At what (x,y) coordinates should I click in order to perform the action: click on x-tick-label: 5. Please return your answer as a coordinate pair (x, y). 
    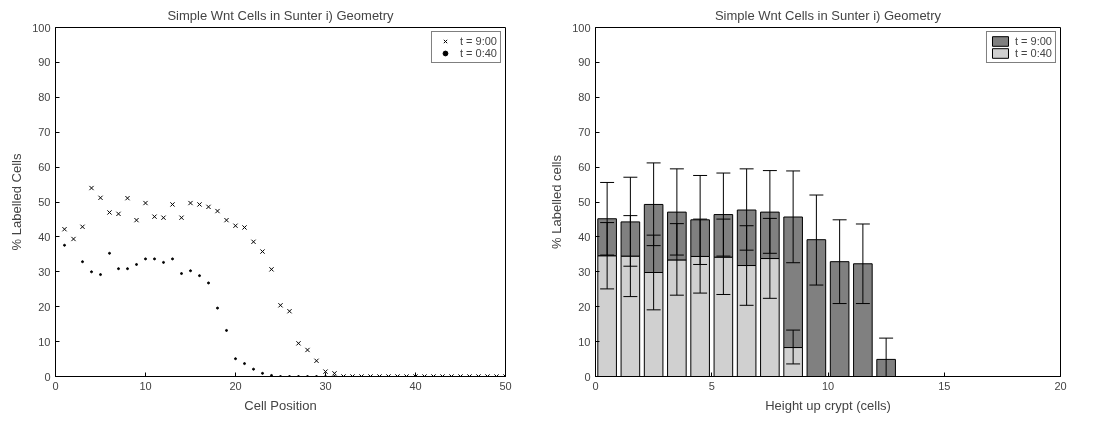
    Looking at the image, I should click on (711, 385).